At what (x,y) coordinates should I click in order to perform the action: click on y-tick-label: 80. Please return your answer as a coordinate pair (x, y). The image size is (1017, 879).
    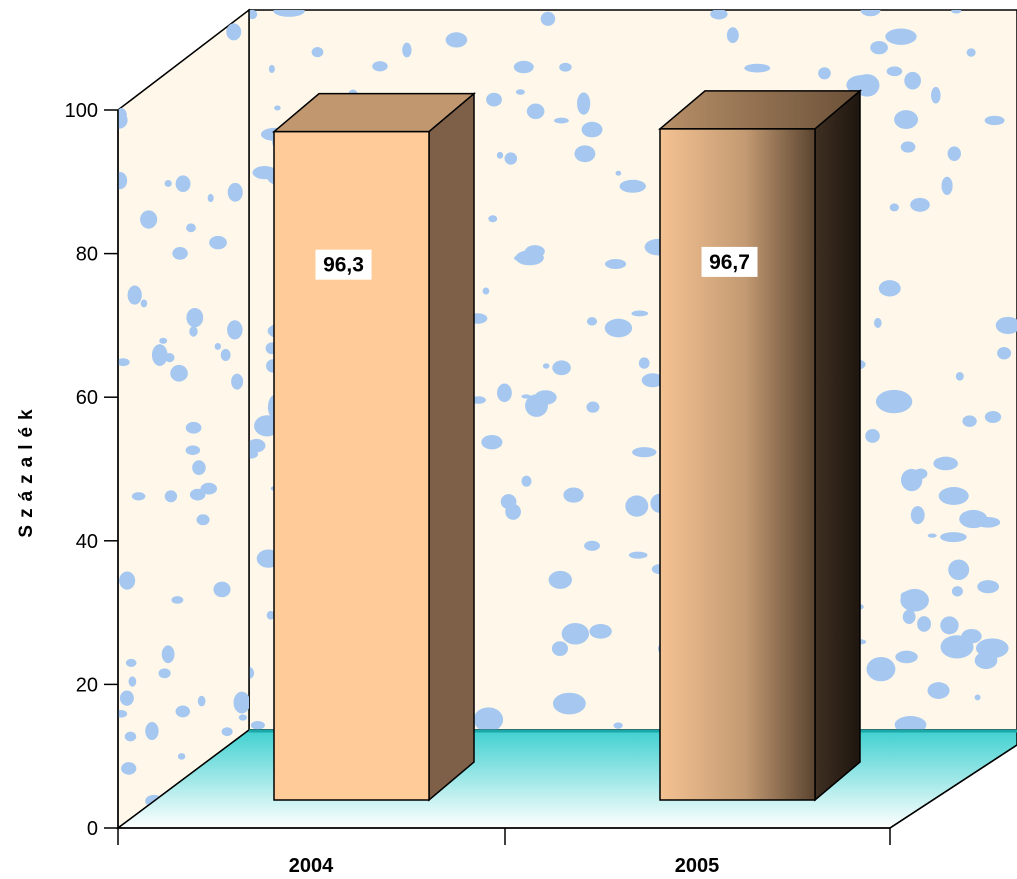
    Looking at the image, I should click on (87, 255).